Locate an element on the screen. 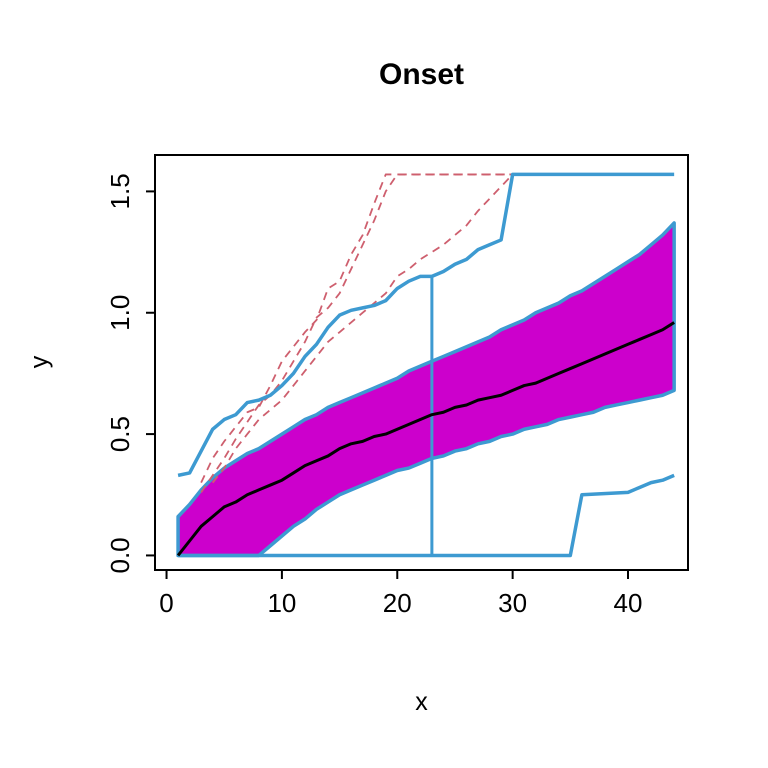  chart-title: Onset is located at coordinates (421, 74).